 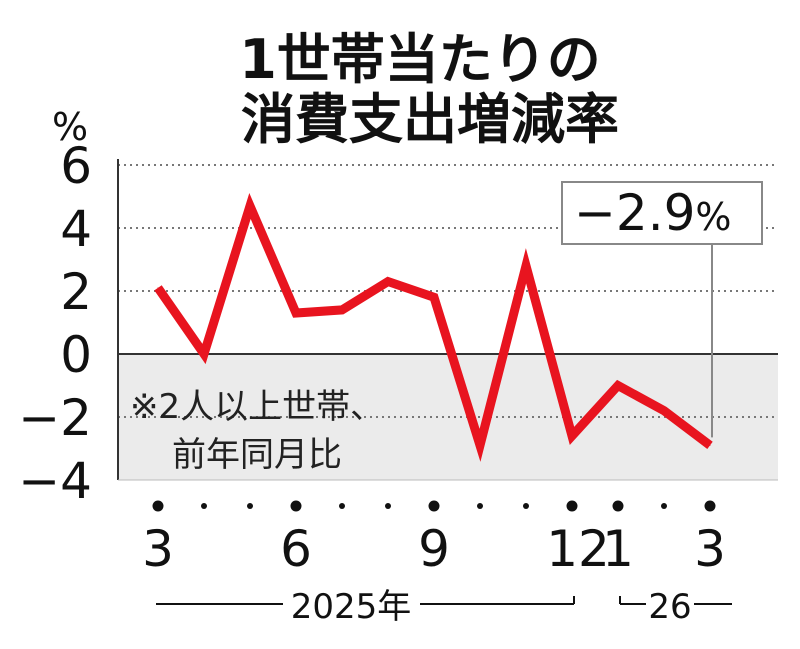 What do you see at coordinates (296, 549) in the screenshot?
I see `x-tick-label: 6` at bounding box center [296, 549].